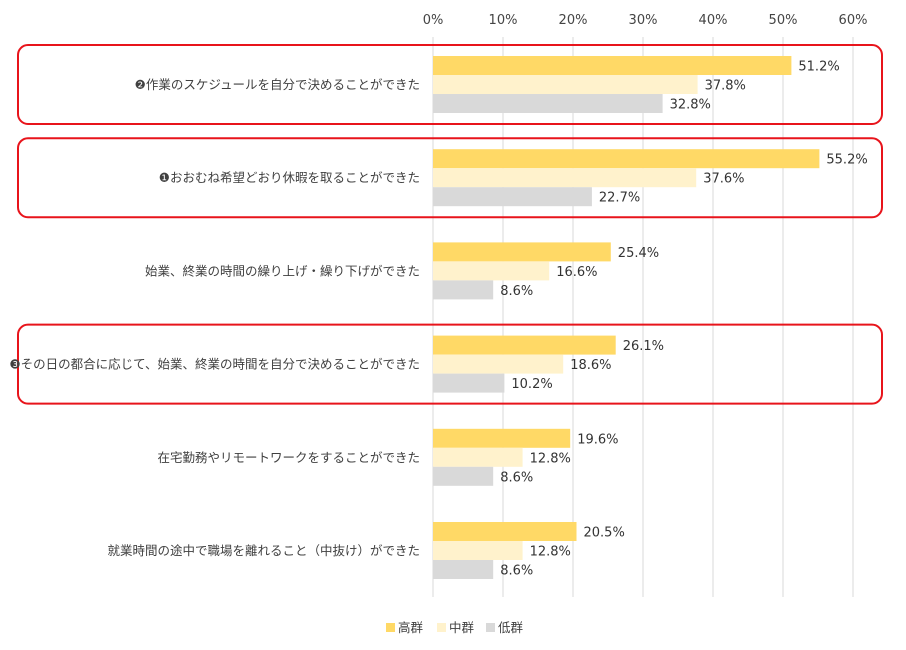 The width and height of the screenshot is (906, 650). What do you see at coordinates (713, 20) in the screenshot?
I see `x-tick-label: 40%` at bounding box center [713, 20].